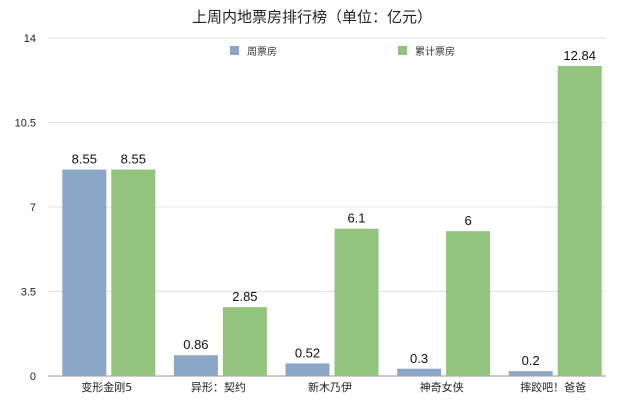 This screenshot has height=407, width=620. Describe the element at coordinates (342, 51) in the screenshot. I see `legend: 周票房 累计票房` at that location.